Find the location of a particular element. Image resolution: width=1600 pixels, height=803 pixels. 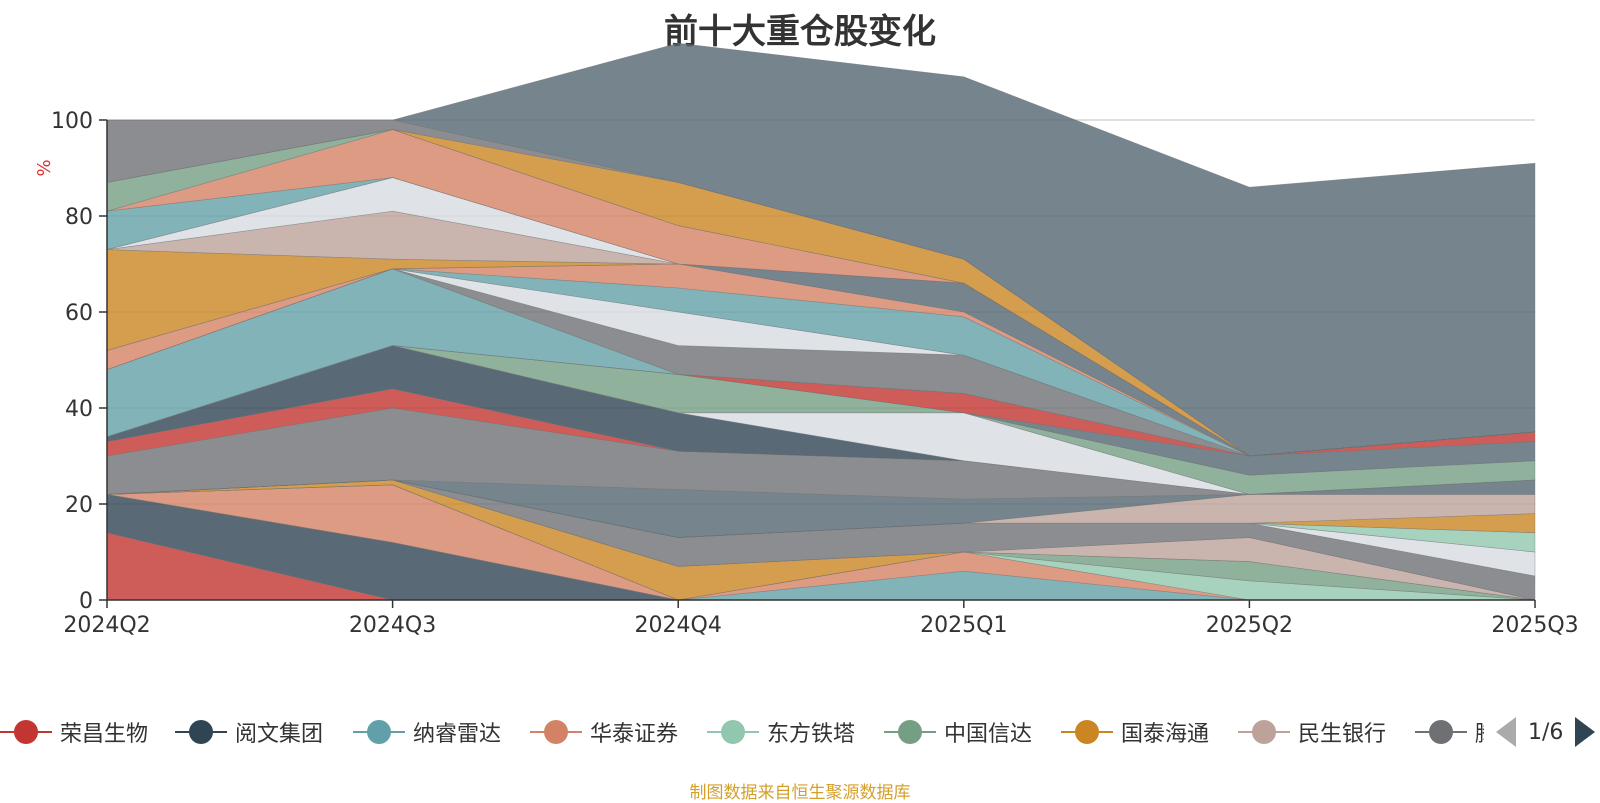

legend-item: 腾讯控股 is located at coordinates (1449, 732).